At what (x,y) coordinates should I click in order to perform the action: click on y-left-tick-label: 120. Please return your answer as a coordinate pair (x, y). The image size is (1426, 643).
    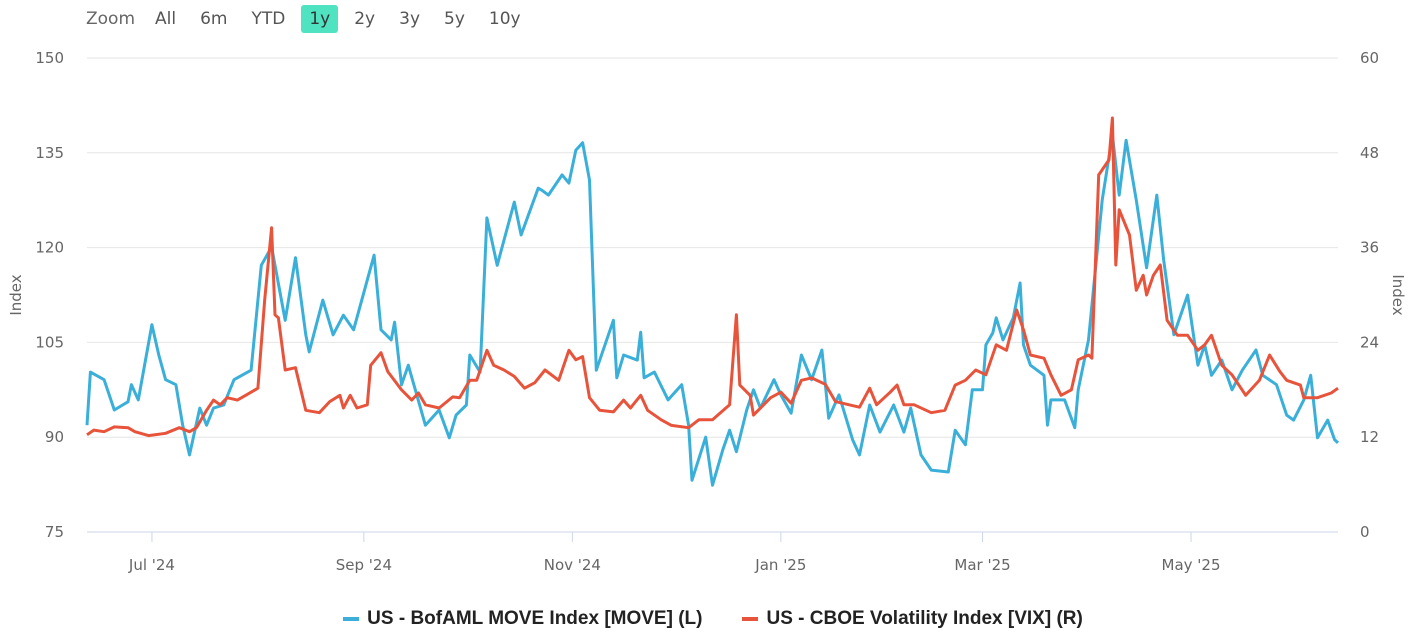
    Looking at the image, I should click on (49, 248).